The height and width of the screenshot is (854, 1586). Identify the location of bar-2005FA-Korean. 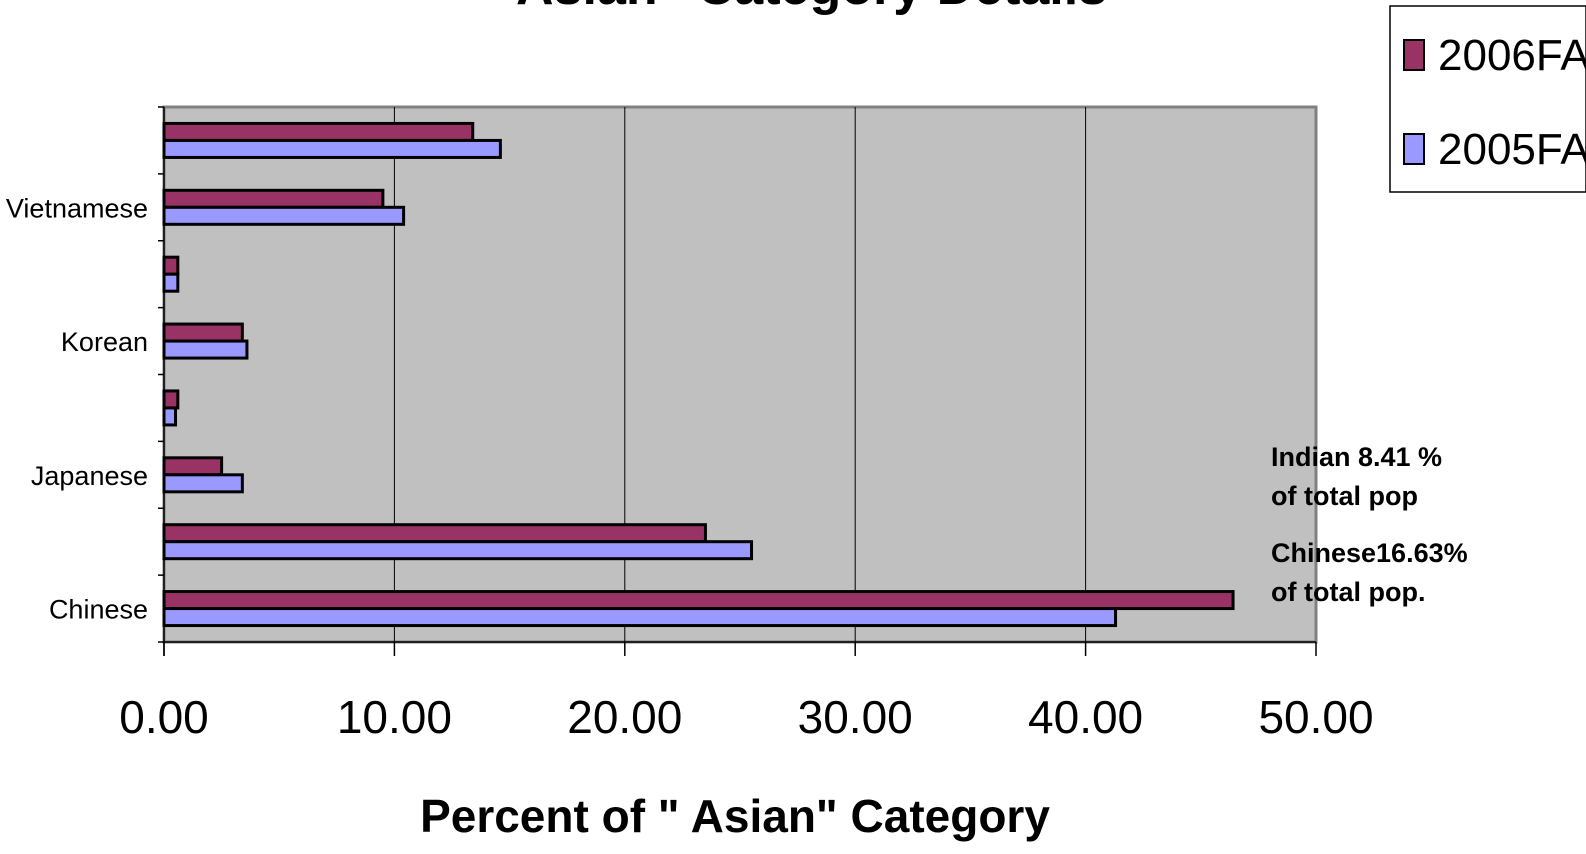
(205, 349).